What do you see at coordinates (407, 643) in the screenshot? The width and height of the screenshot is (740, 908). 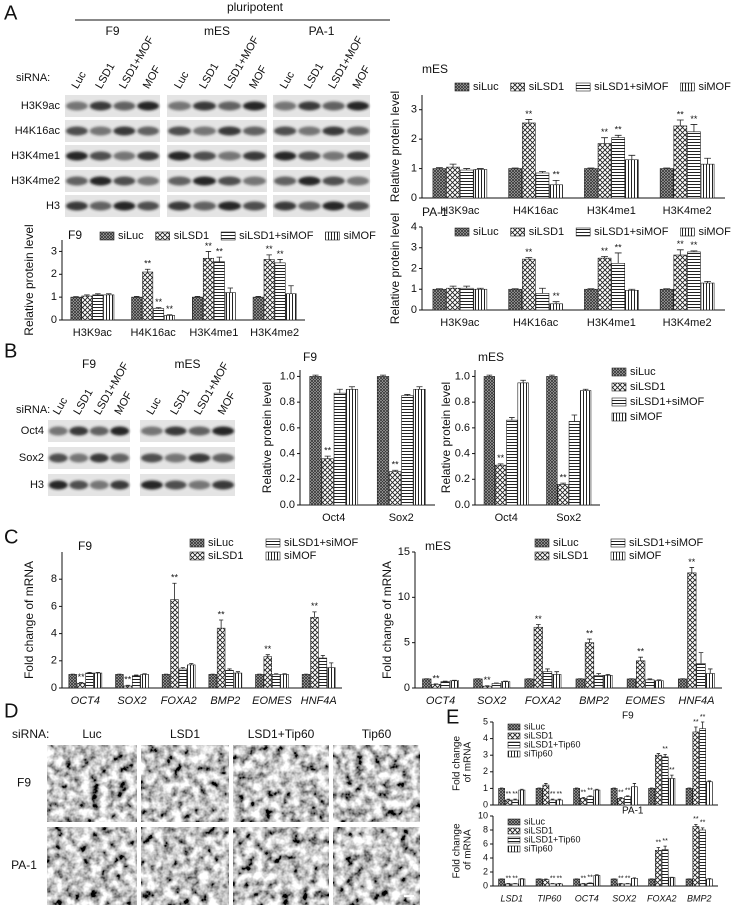 I see `y-tick-label: 5` at bounding box center [407, 643].